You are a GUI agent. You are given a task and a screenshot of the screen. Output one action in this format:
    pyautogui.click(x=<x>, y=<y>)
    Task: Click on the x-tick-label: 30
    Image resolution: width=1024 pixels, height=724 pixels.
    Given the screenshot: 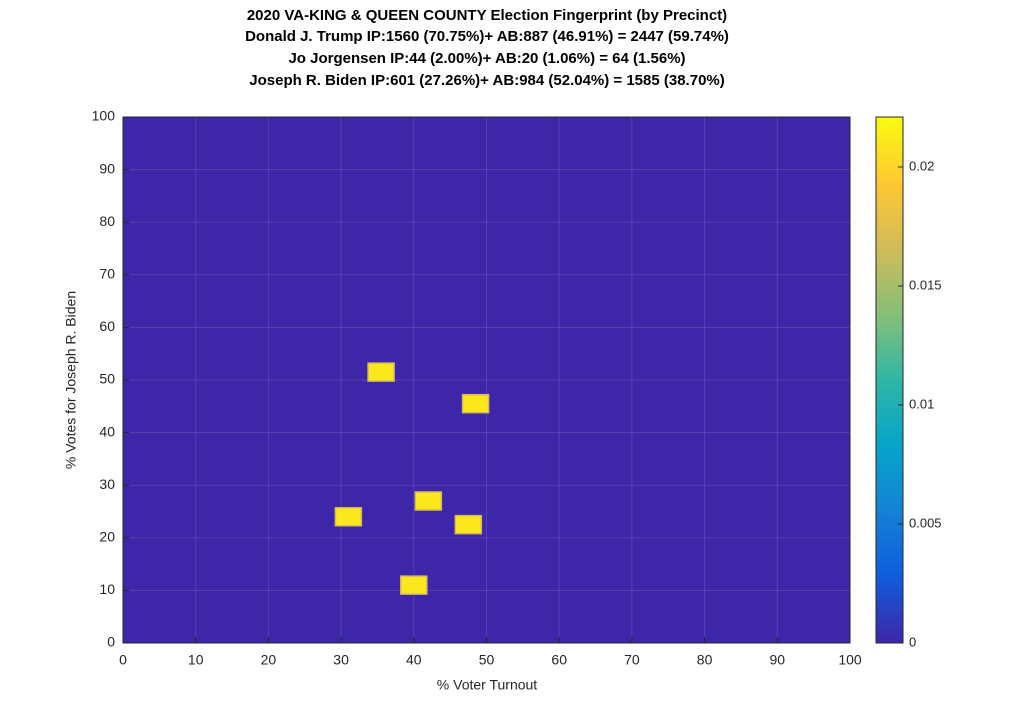 What is the action you would take?
    pyautogui.click(x=341, y=660)
    